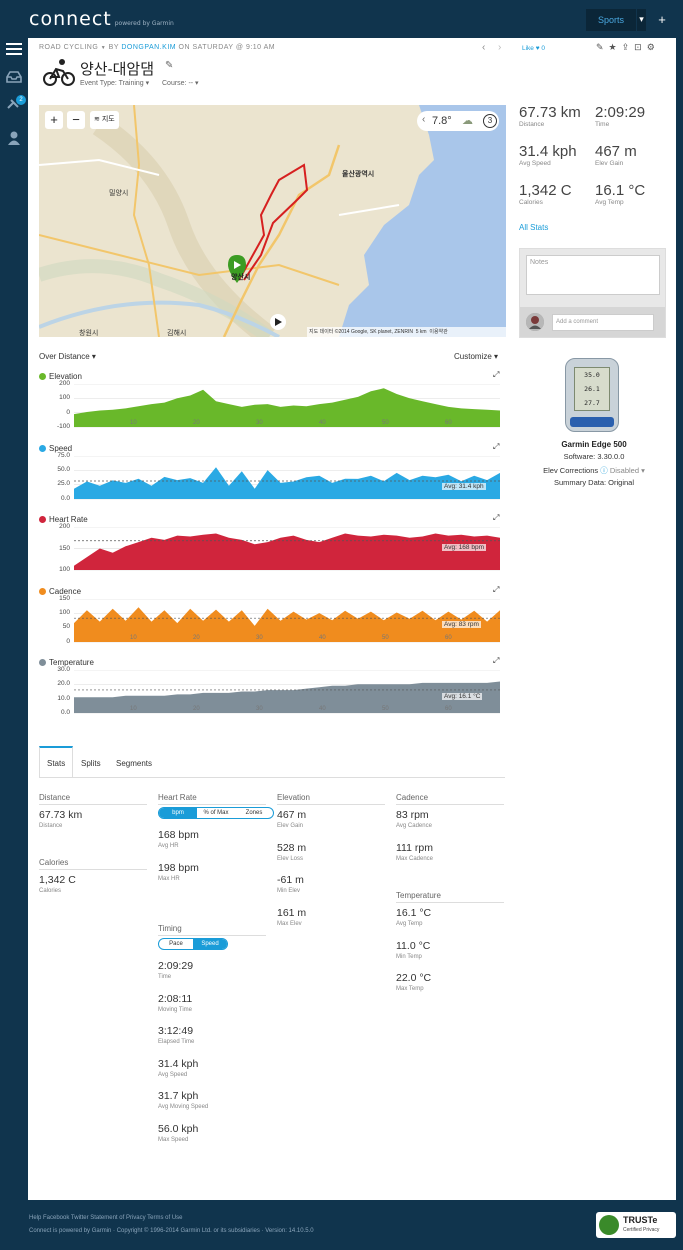 The height and width of the screenshot is (1250, 683). I want to click on course-select: Course: -- ▾, so click(180, 83).